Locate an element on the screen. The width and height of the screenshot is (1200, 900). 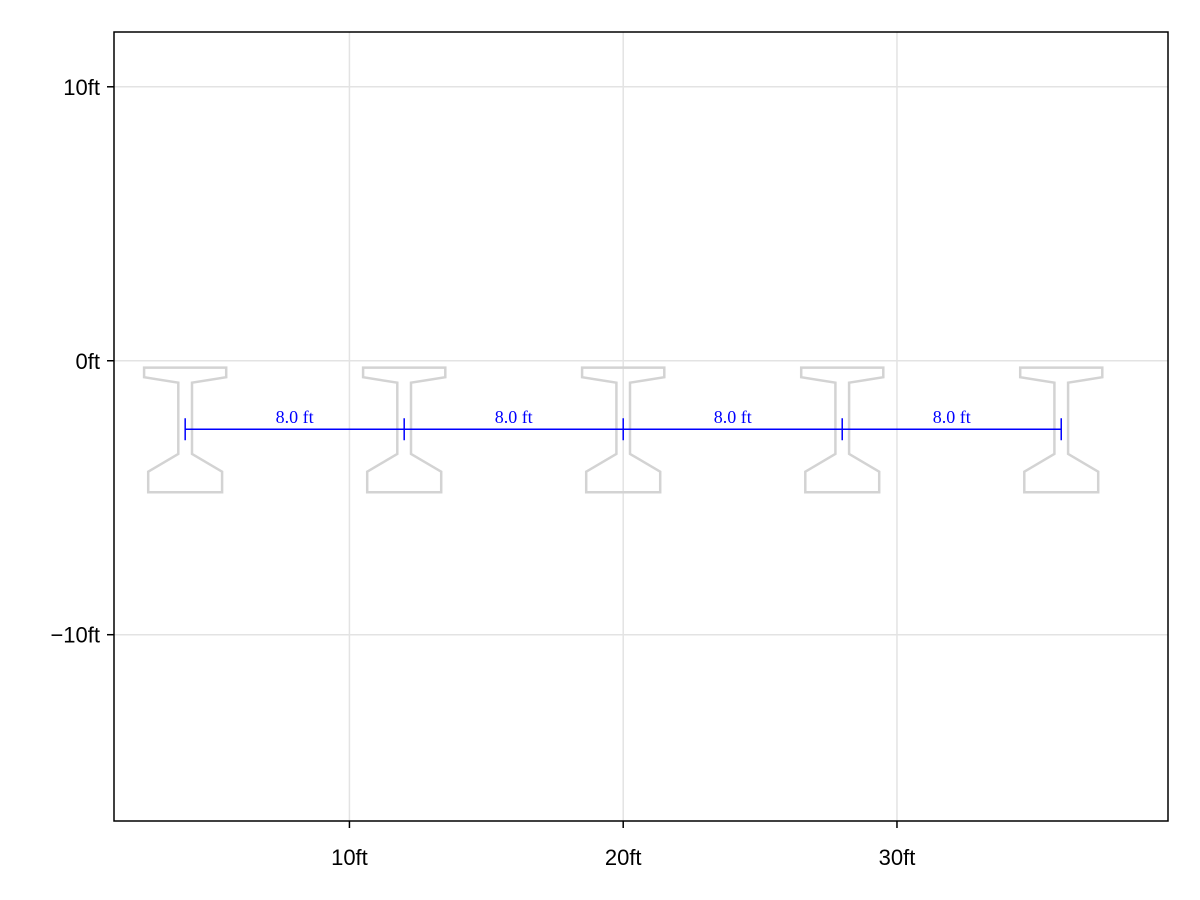
girder-sections is located at coordinates (623, 430).